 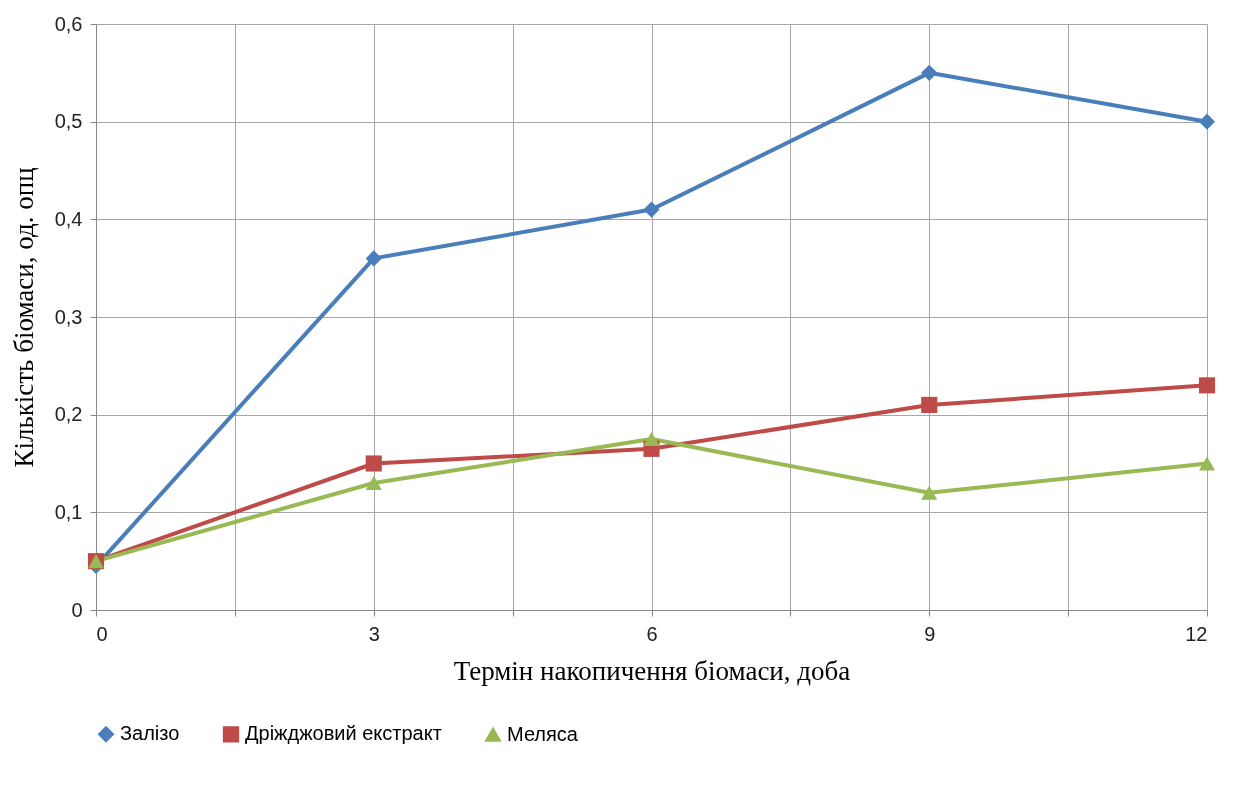 What do you see at coordinates (374, 633) in the screenshot?
I see `x-tick-label: 3` at bounding box center [374, 633].